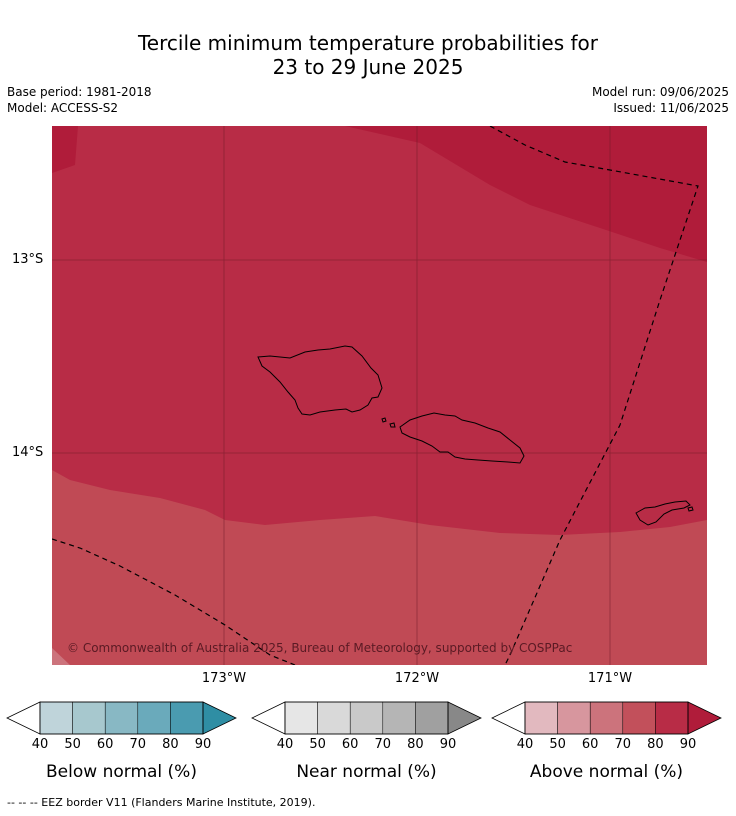 The height and width of the screenshot is (816, 736). Describe the element at coordinates (392, 425) in the screenshot. I see `apolima-island` at that location.